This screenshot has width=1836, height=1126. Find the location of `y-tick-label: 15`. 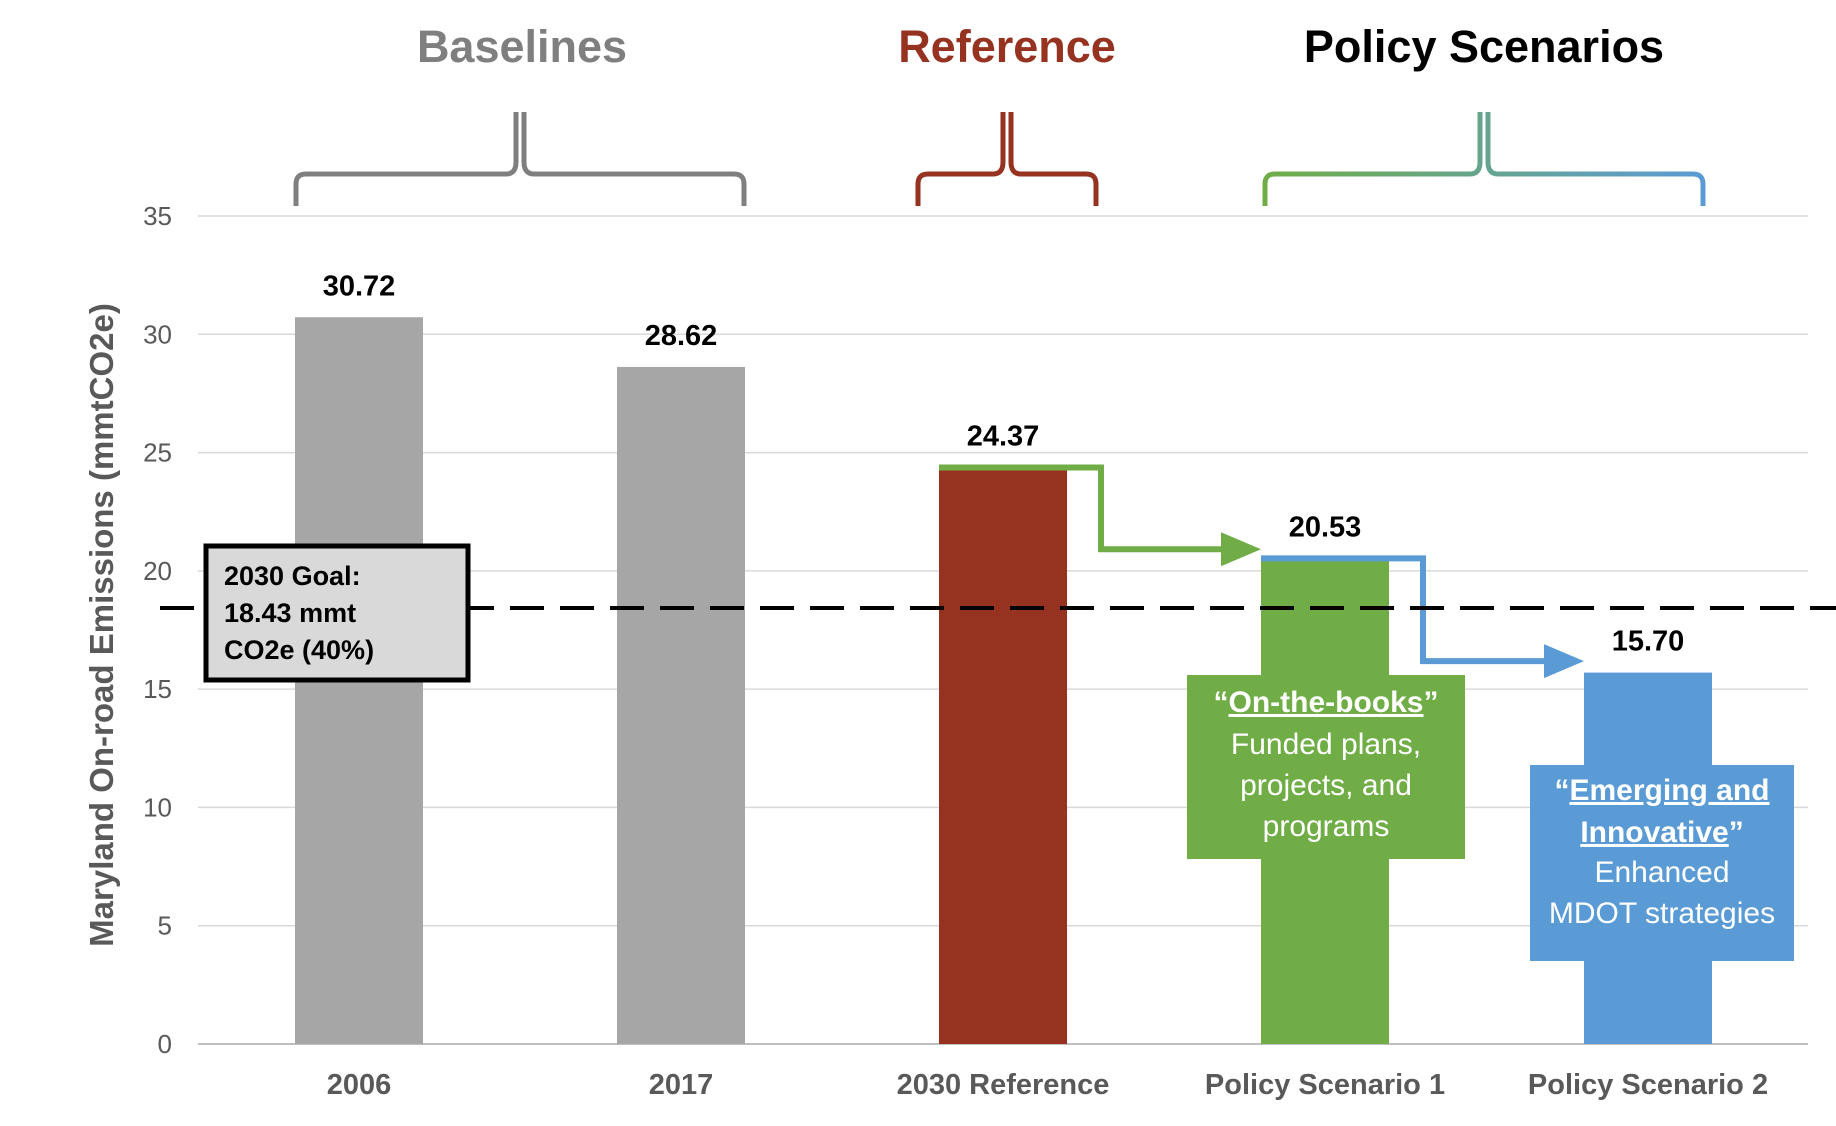

y-tick-label: 15 is located at coordinates (157, 689).